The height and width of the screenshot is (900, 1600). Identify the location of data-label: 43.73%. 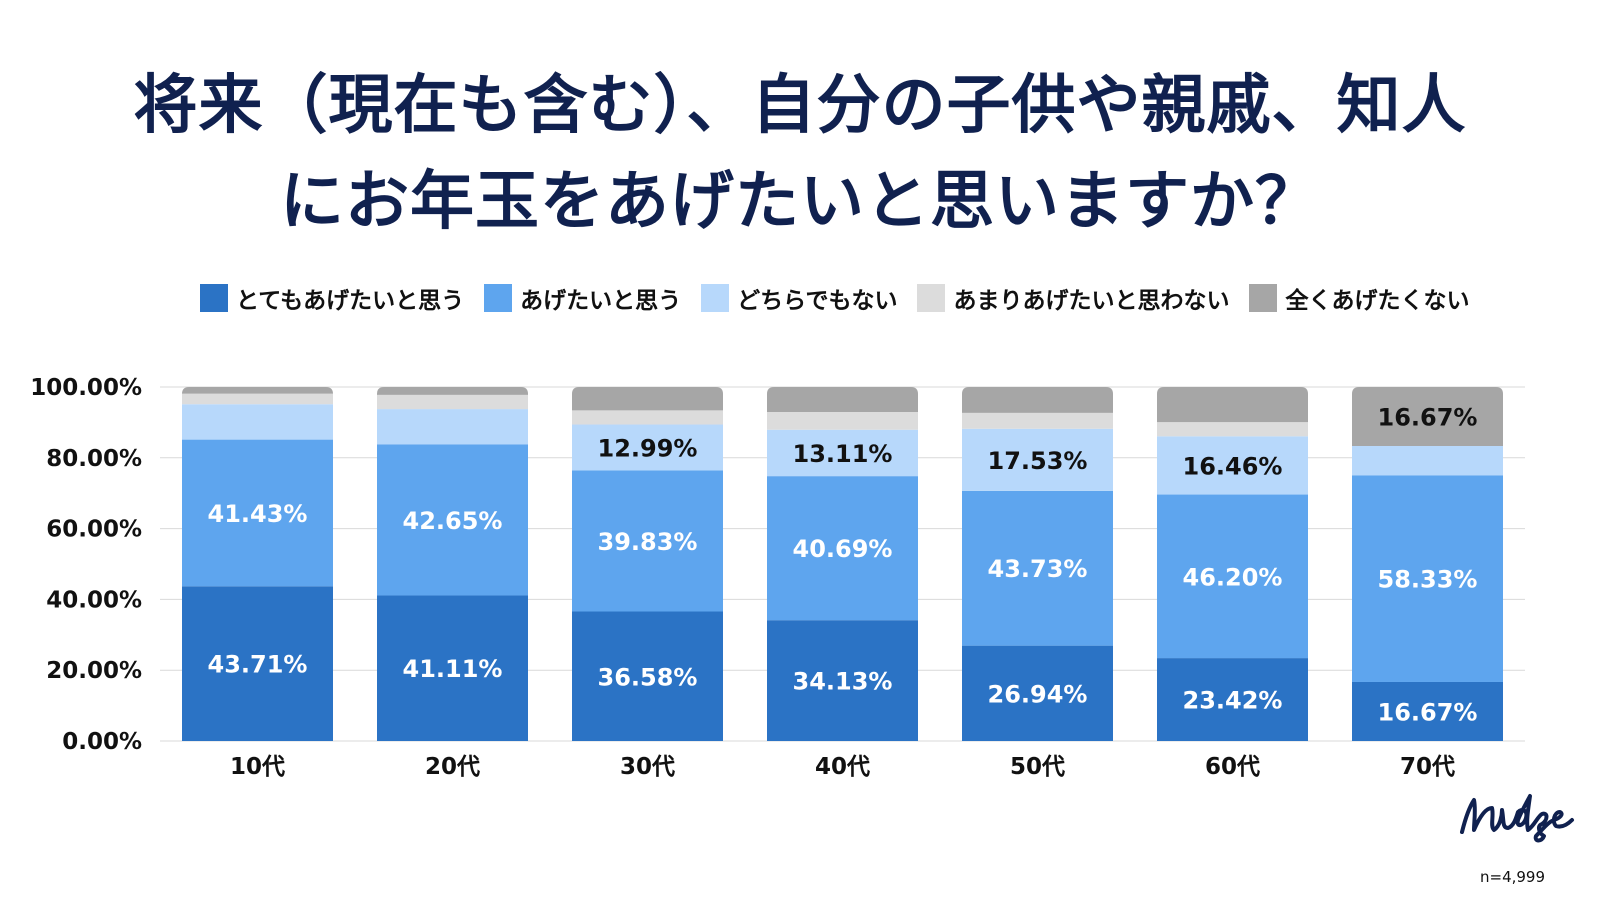
(1038, 569).